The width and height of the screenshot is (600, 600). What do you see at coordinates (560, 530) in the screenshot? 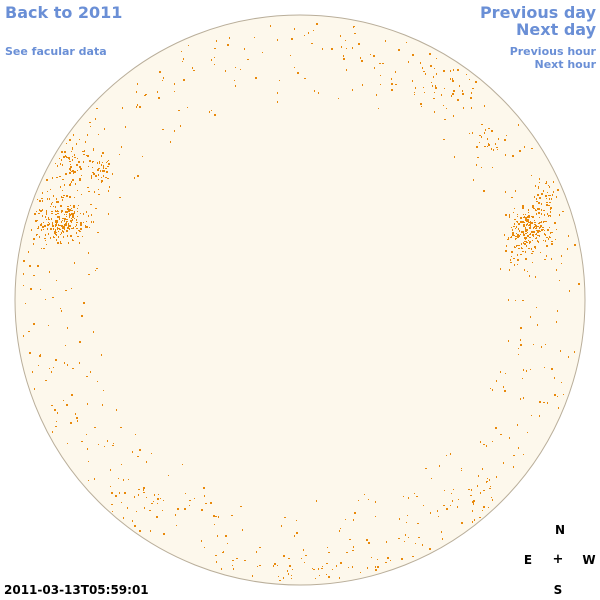
I see `compass-north-label: N` at bounding box center [560, 530].